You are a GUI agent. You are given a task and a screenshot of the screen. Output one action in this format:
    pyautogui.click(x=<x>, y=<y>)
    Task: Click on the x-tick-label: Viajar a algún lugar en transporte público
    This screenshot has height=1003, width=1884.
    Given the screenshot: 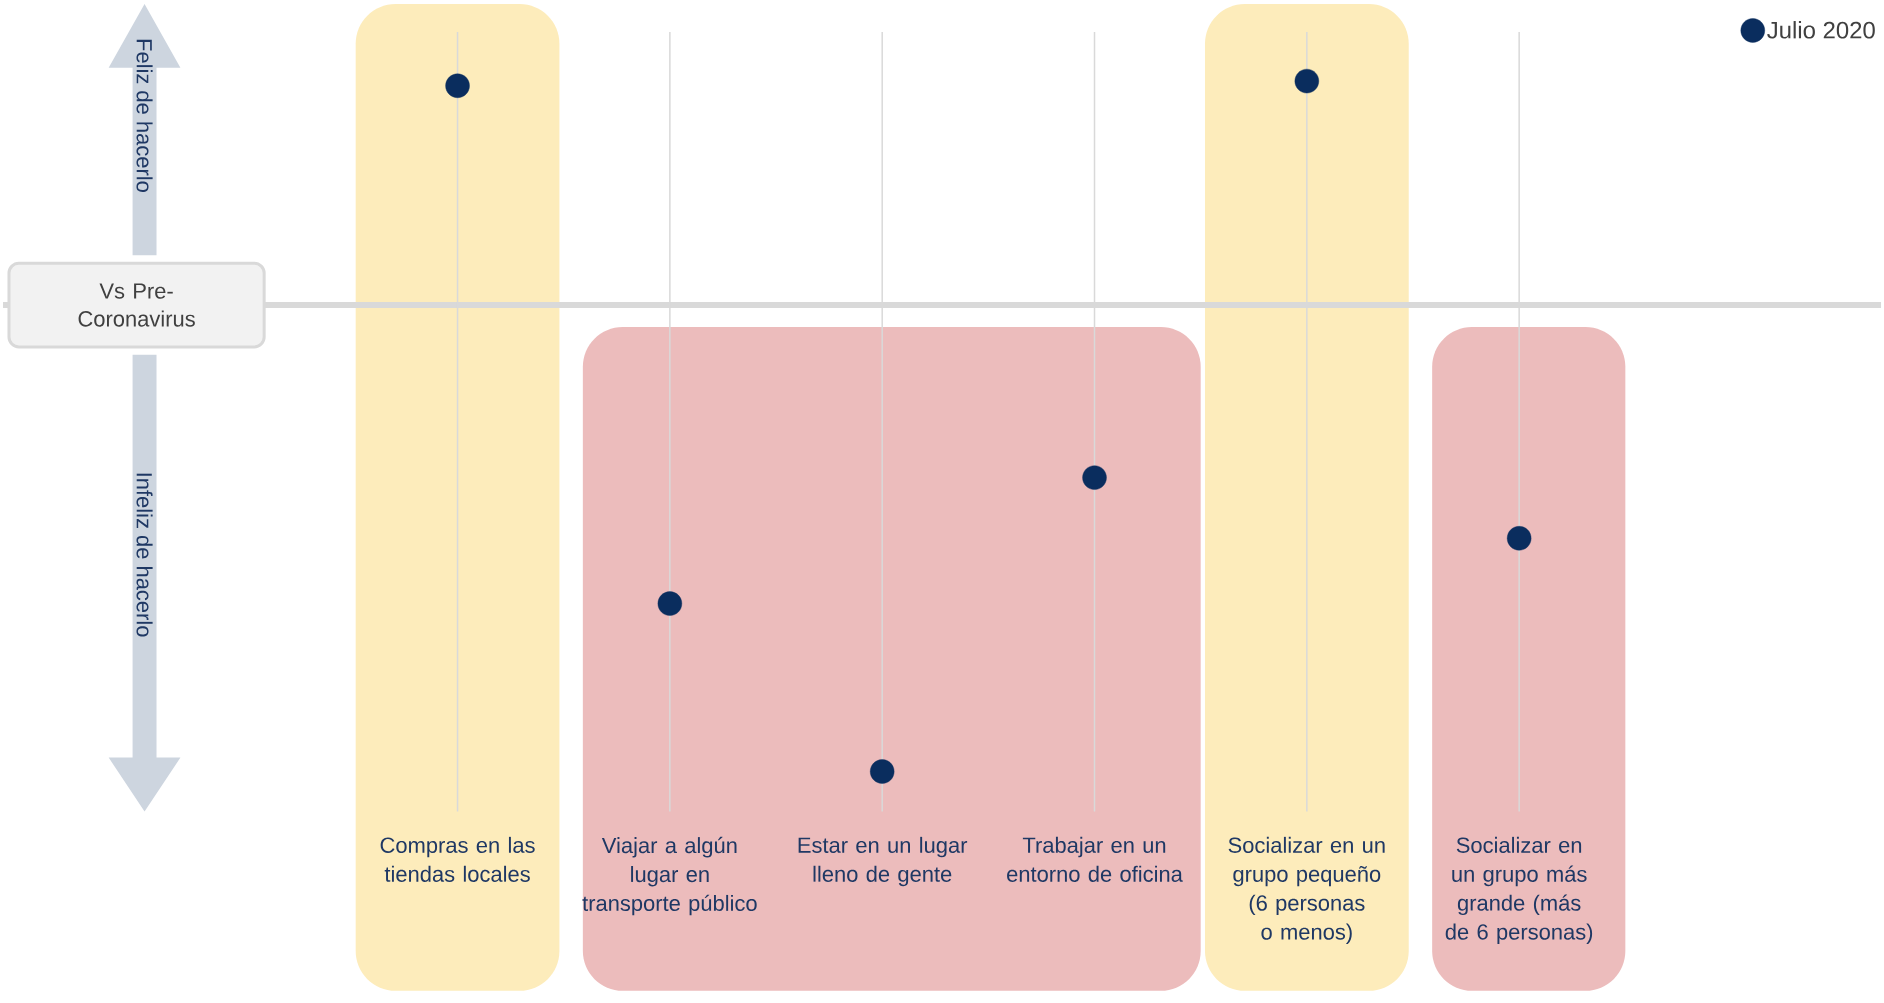 What is the action you would take?
    pyautogui.click(x=669, y=876)
    